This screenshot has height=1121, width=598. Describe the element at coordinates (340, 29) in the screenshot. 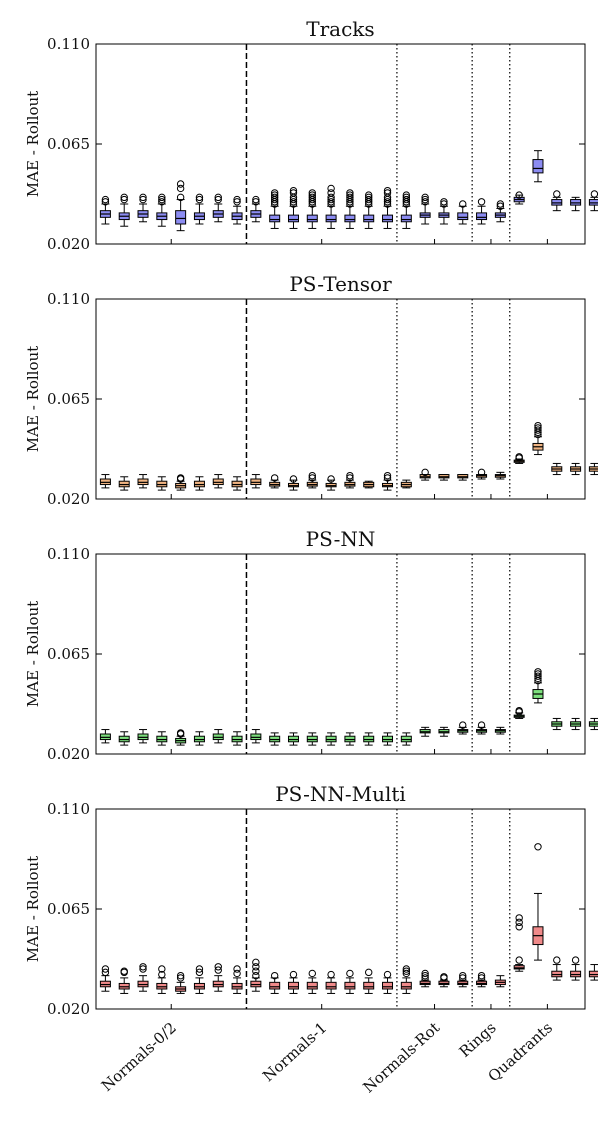

I see `panel-title: Tracks` at that location.